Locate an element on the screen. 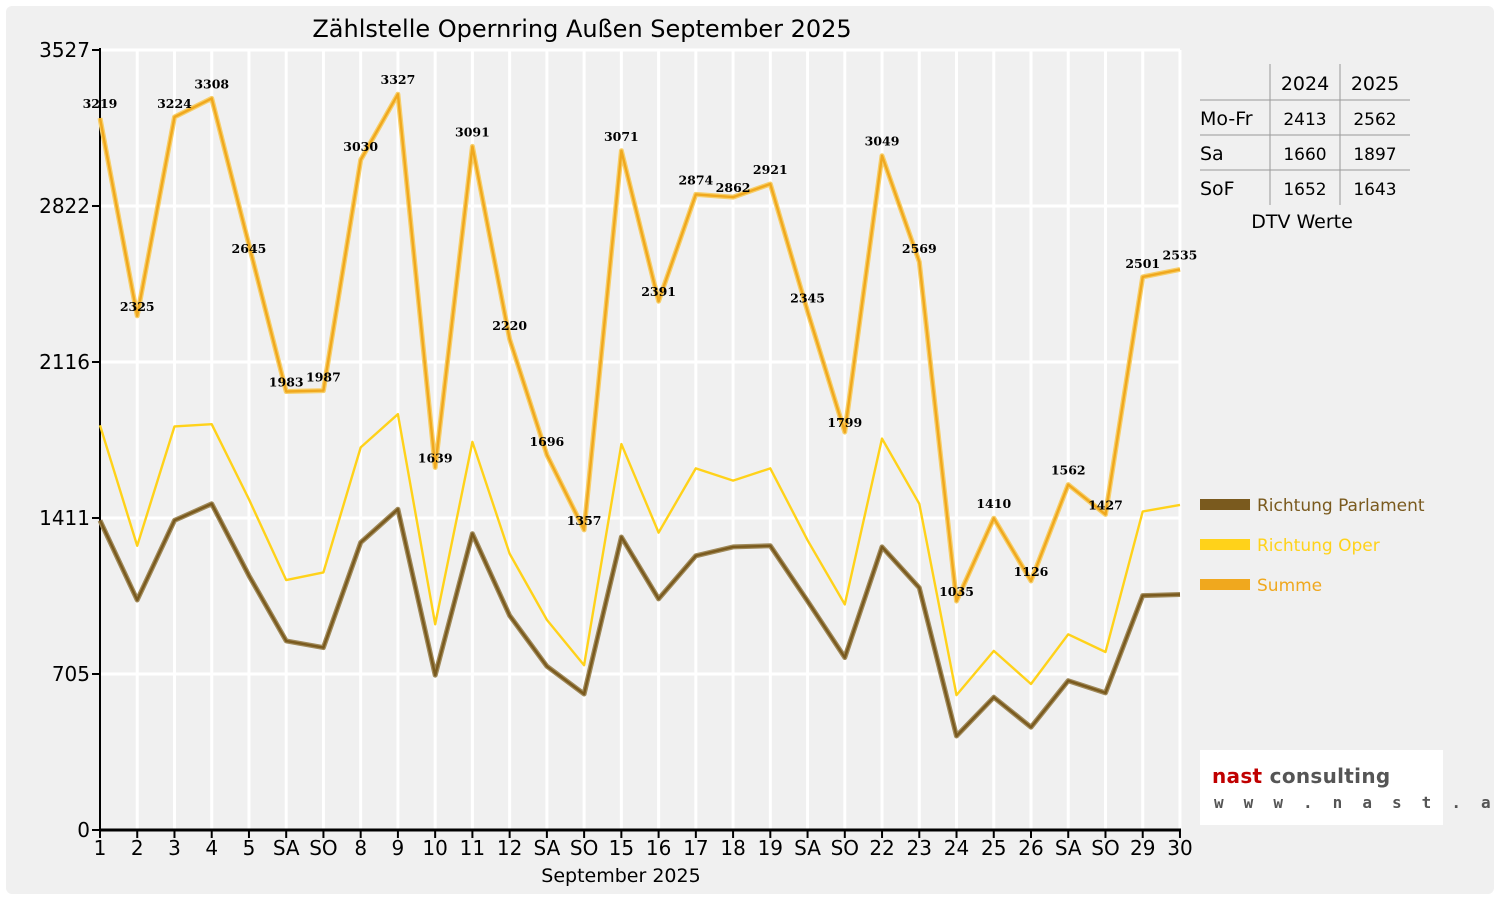 This screenshot has height=900, width=1500. data-label: 1427 is located at coordinates (1105, 504).